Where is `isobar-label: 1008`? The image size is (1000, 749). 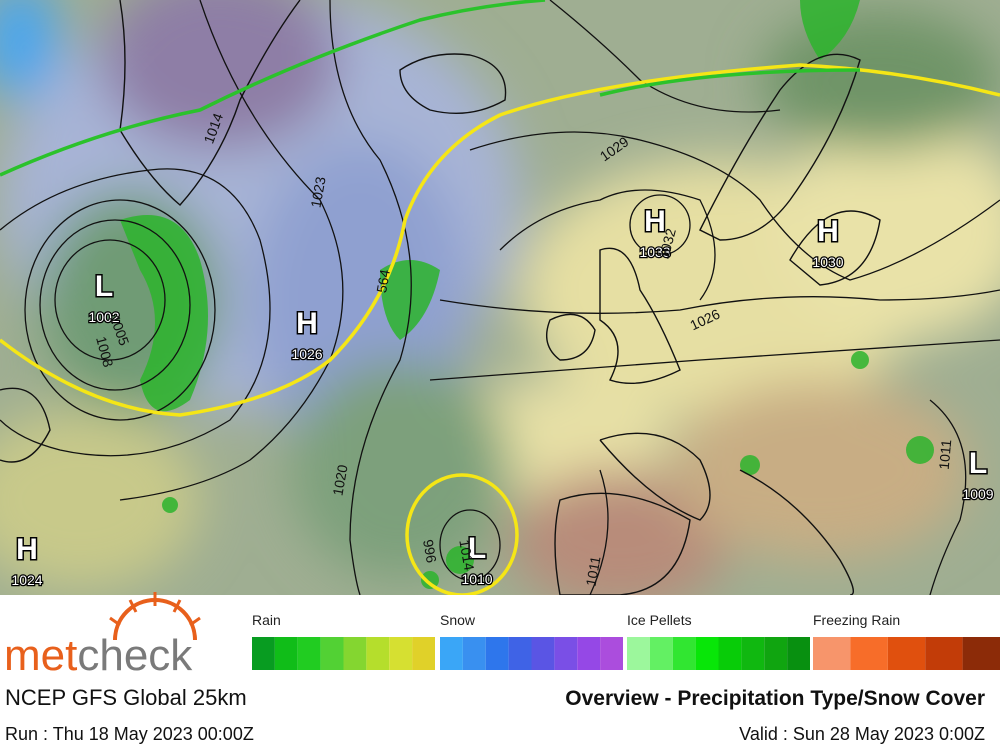 isobar-label: 1008 is located at coordinates (105, 352).